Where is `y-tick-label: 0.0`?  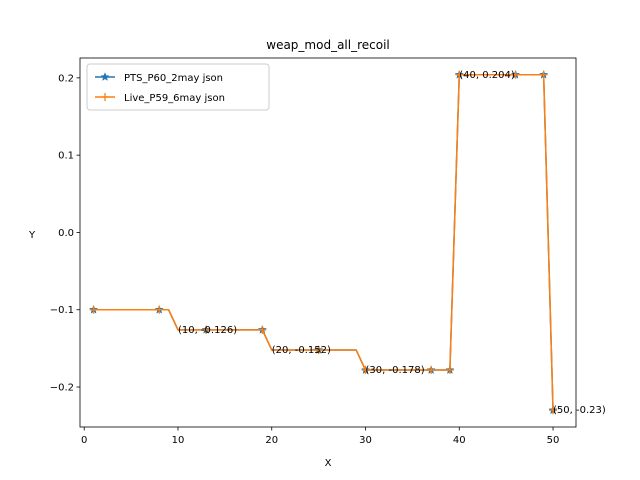 y-tick-label: 0.0 is located at coordinates (66, 233).